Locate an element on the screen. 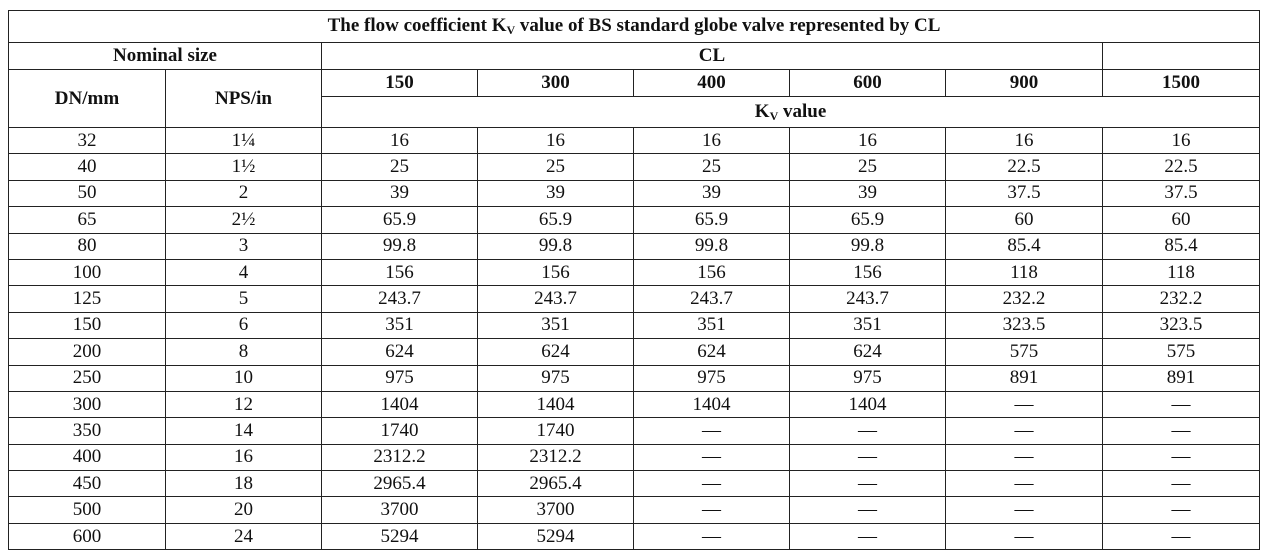  dn-cell: 80 is located at coordinates (87, 246).